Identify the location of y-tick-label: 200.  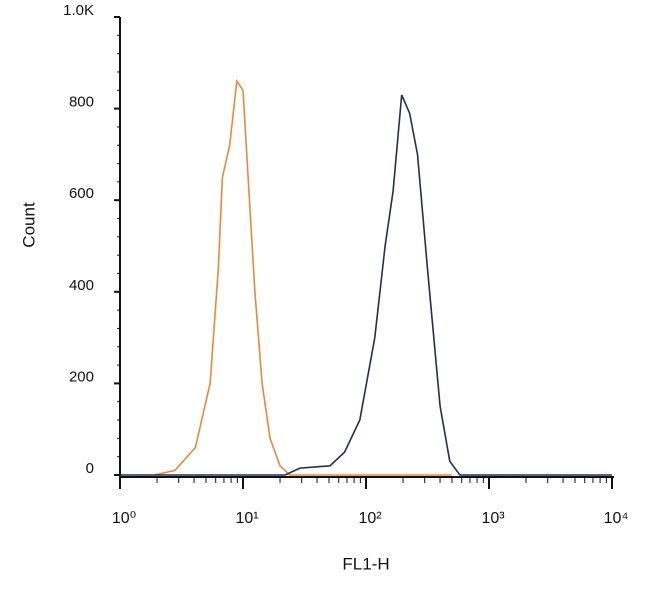
(81, 376).